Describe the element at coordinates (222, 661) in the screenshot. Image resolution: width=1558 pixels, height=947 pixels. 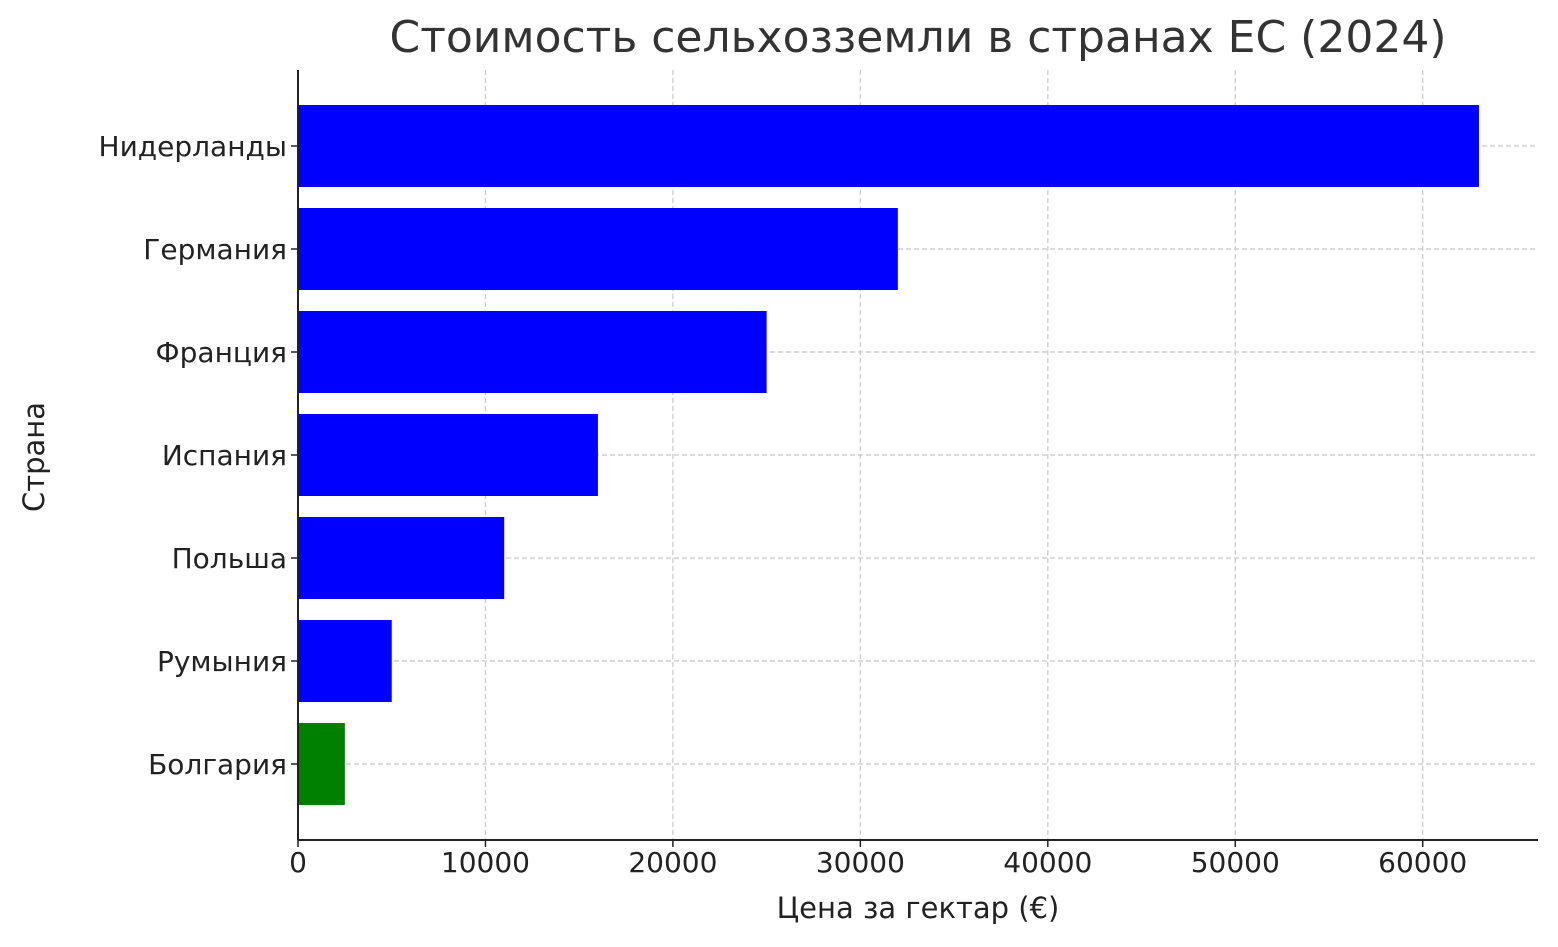
I see `y-tick-label: Румыния` at that location.